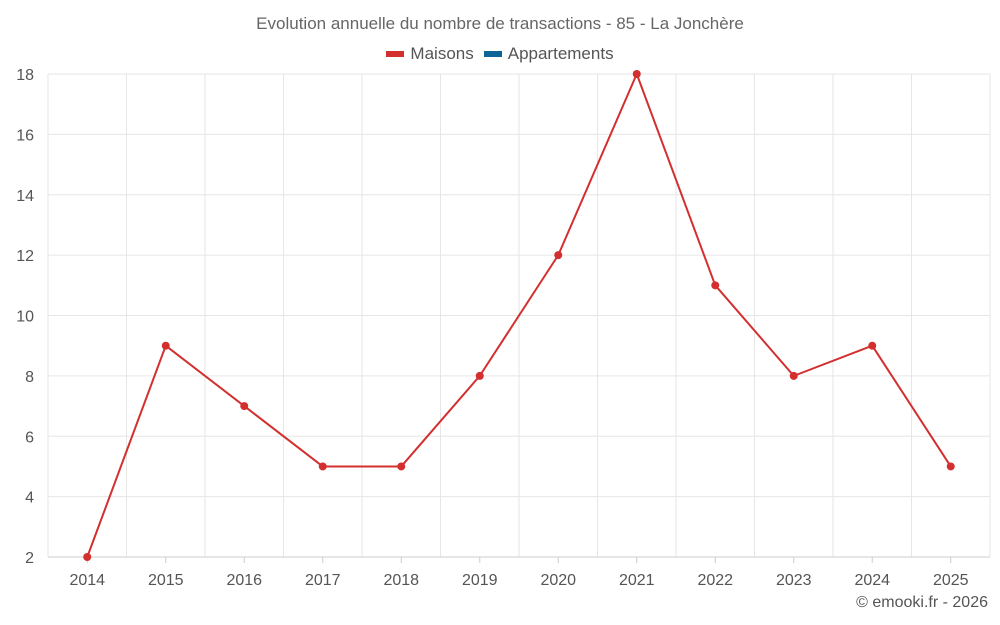  What do you see at coordinates (558, 580) in the screenshot?
I see `x-tick-label: 2020` at bounding box center [558, 580].